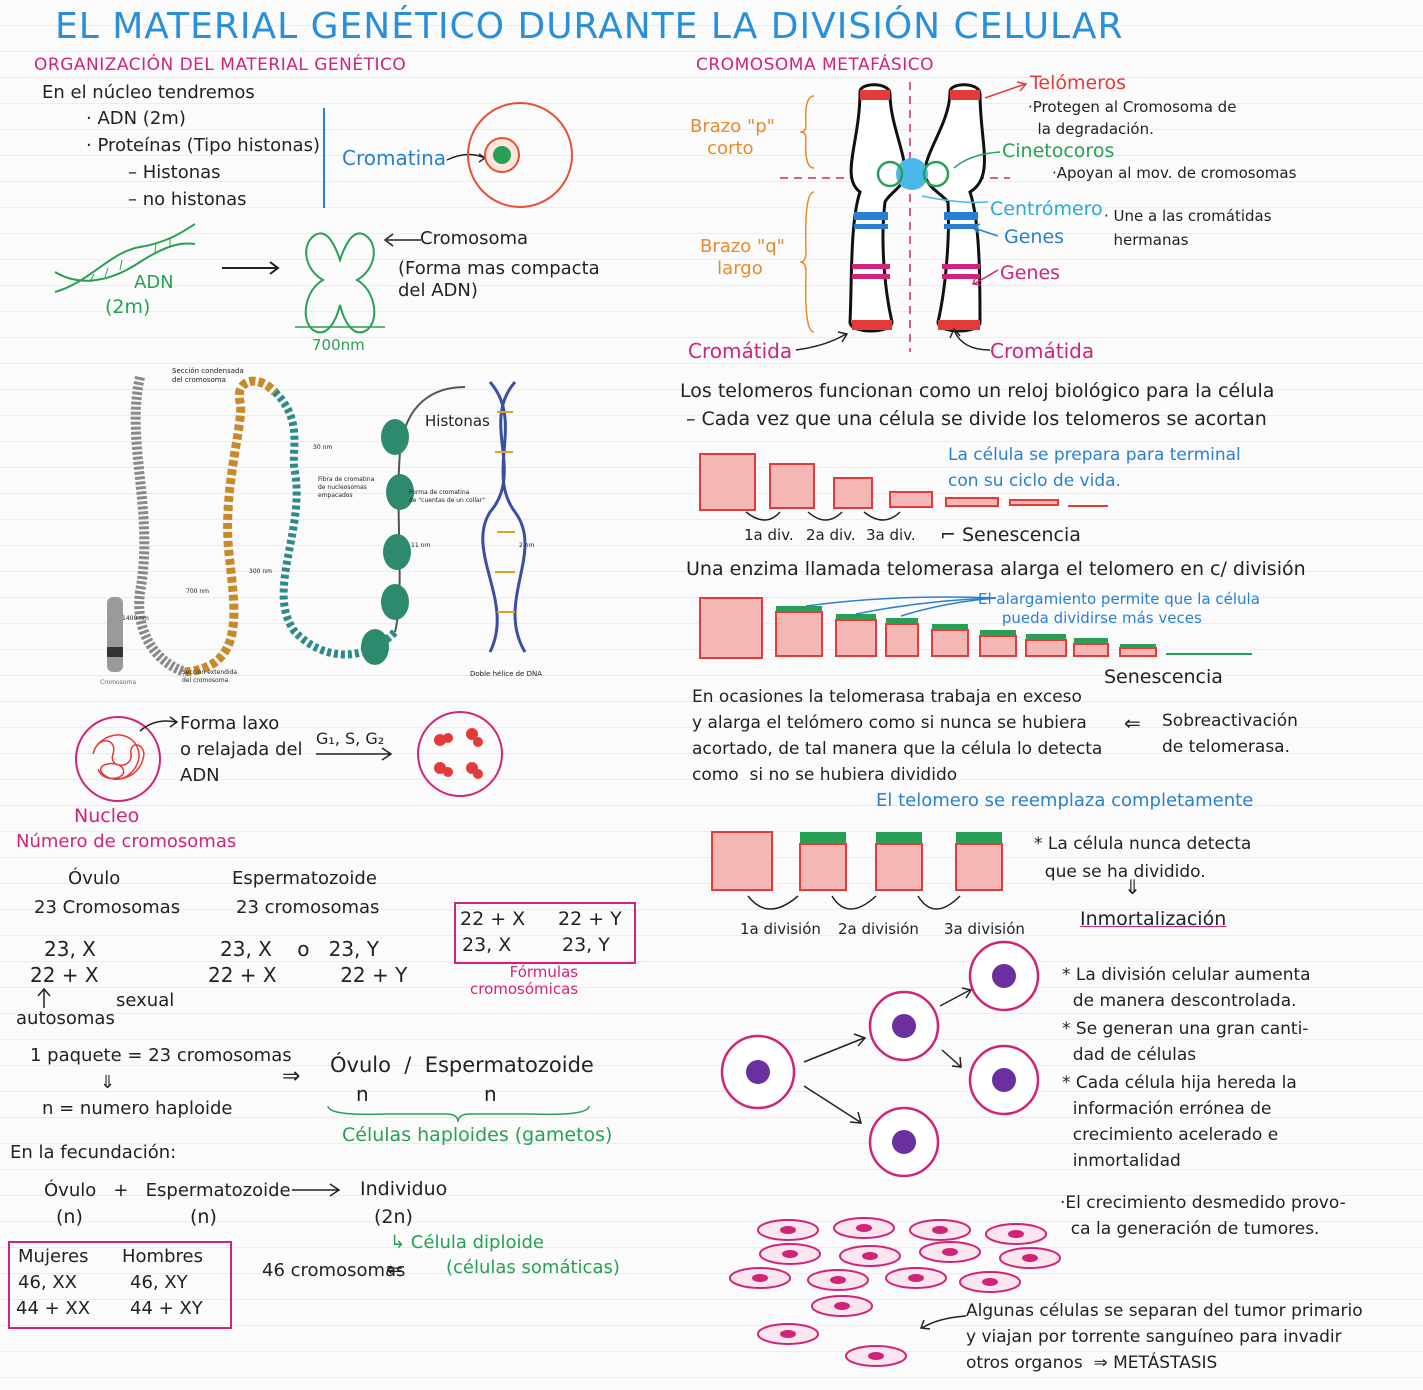 The height and width of the screenshot is (1390, 1423). What do you see at coordinates (1174, 173) in the screenshot?
I see `cinetocoros-desc: ·Apoyan al mov. de cromosomas` at bounding box center [1174, 173].